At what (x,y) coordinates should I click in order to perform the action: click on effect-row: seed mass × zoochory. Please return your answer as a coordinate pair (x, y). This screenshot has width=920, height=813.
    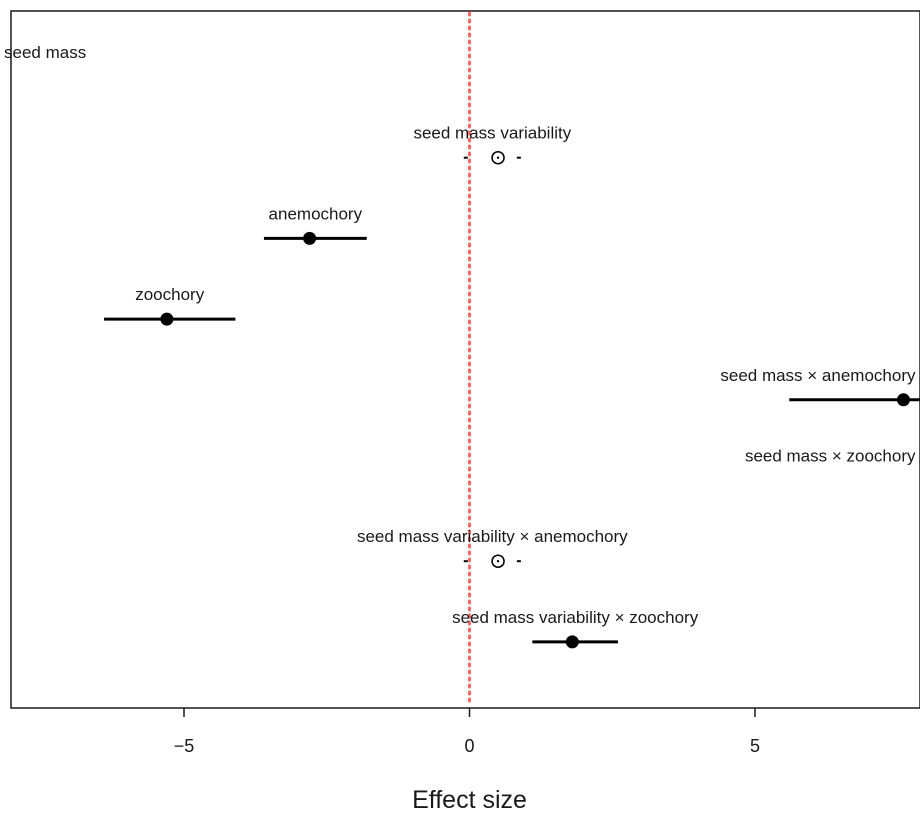
    Looking at the image, I should click on (830, 456).